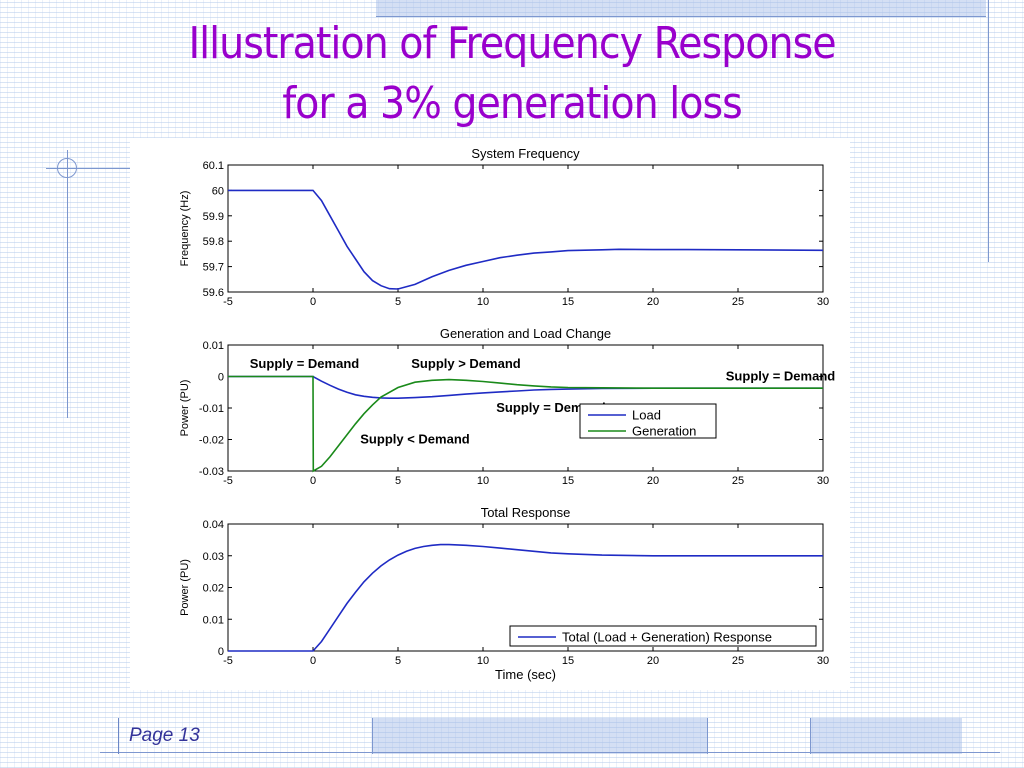 This screenshot has height=768, width=1024. I want to click on chart-1-ytick-label: 0, so click(221, 378).